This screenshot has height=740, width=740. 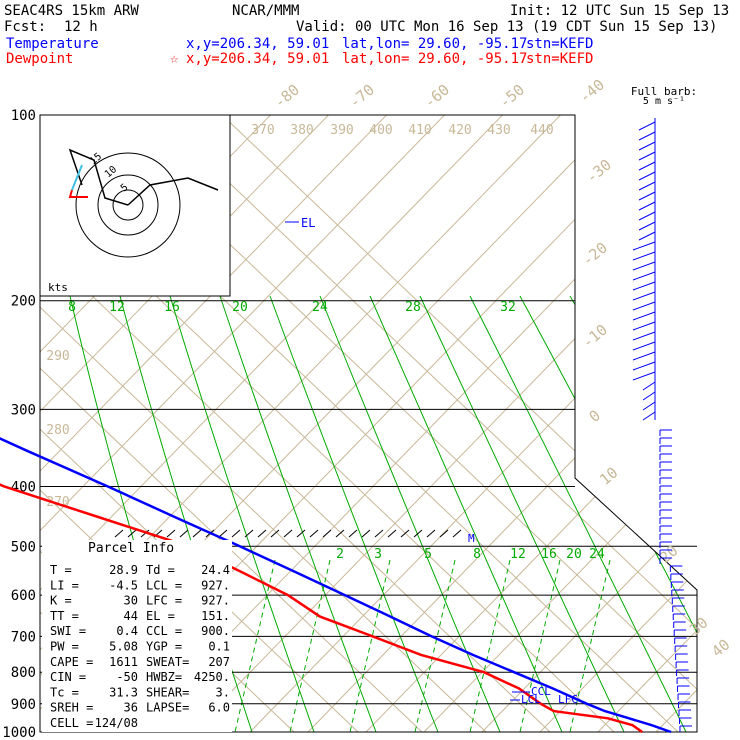 What do you see at coordinates (57, 356) in the screenshot?
I see `theta-label: 290` at bounding box center [57, 356].